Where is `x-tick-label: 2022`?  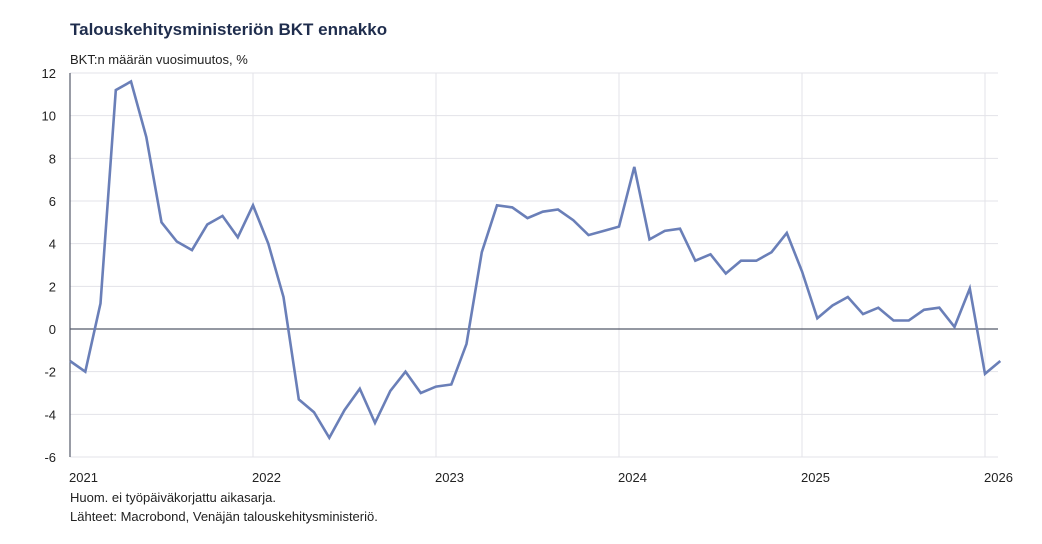
x-tick-label: 2022 is located at coordinates (266, 477).